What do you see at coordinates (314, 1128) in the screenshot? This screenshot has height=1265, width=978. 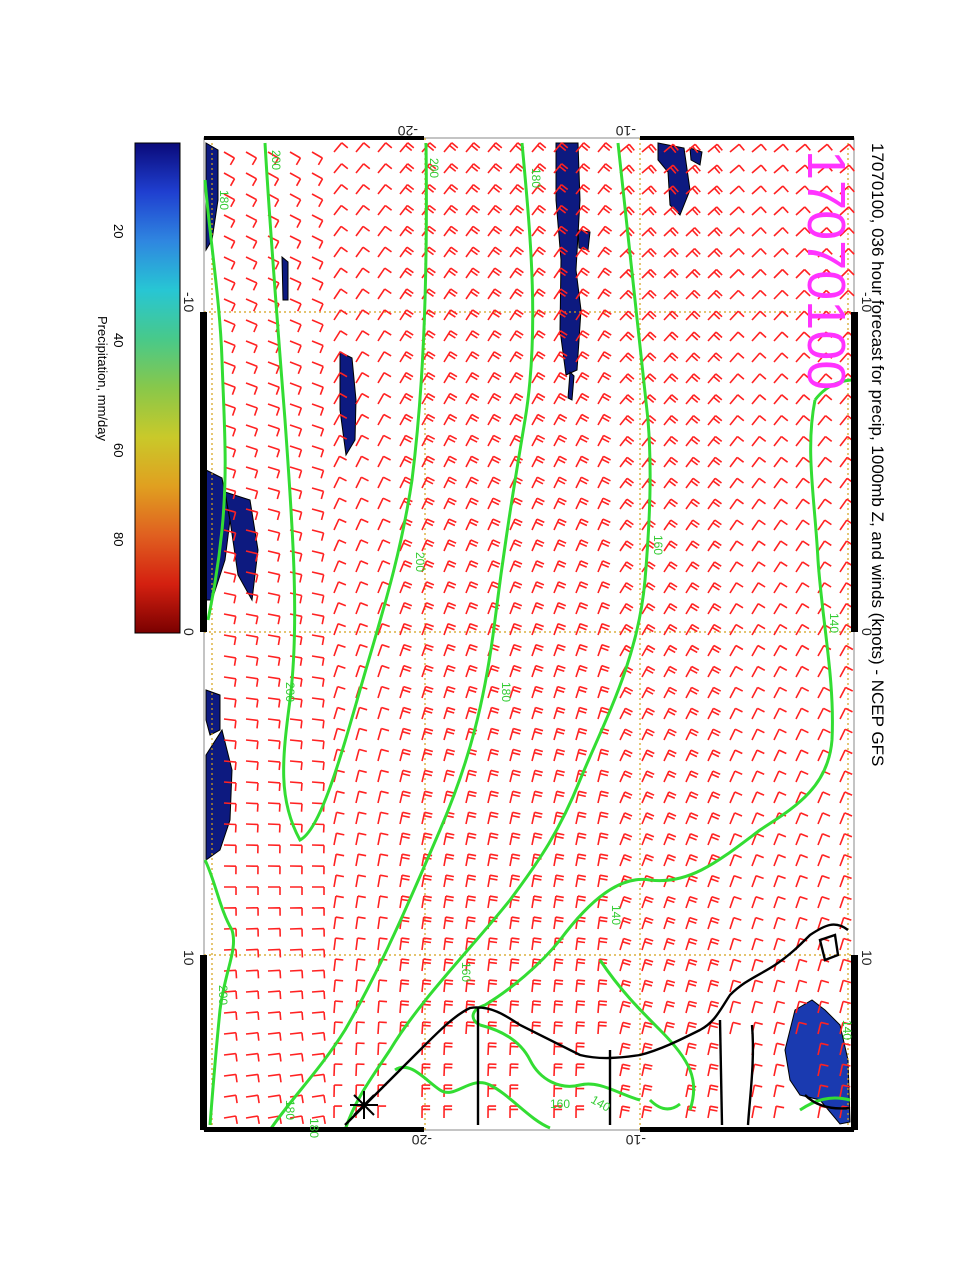 I see `contour-label: 180` at bounding box center [314, 1128].